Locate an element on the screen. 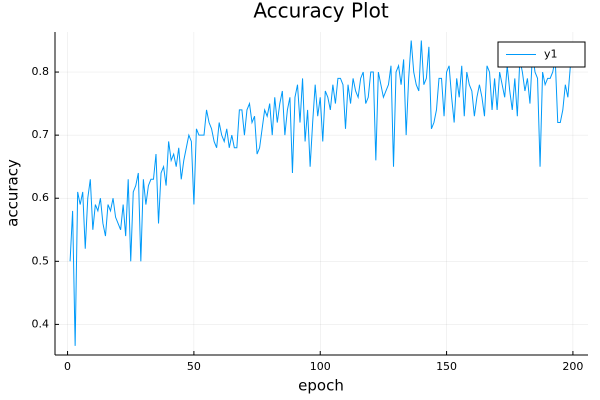 Image resolution: width=600 pixels, height=400 pixels. y-axis-label: accuracy is located at coordinates (13, 193).